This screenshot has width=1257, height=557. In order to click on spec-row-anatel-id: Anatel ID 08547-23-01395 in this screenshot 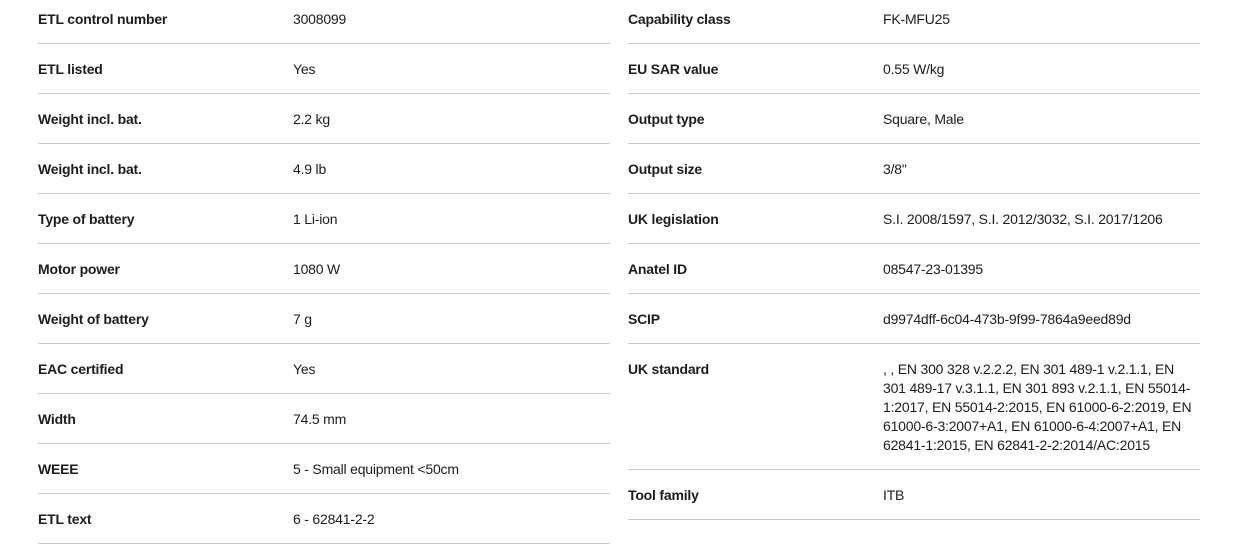, I will do `click(914, 269)`.